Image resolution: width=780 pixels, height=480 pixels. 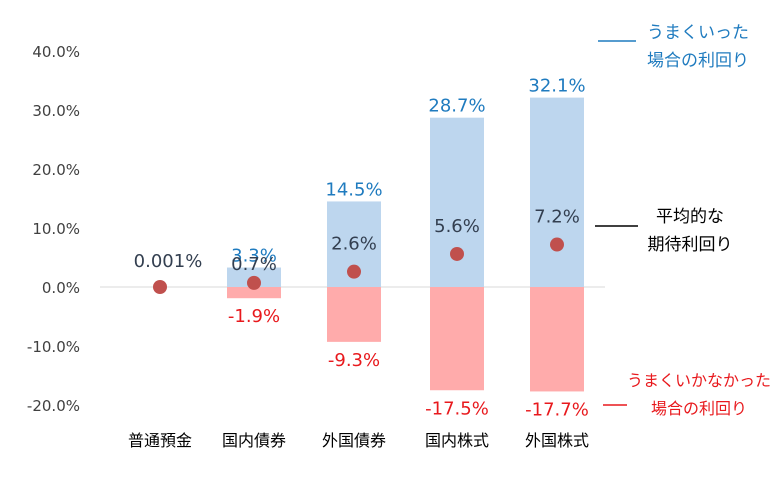 What do you see at coordinates (56, 52) in the screenshot?
I see `y-tick-label: 40.0%` at bounding box center [56, 52].